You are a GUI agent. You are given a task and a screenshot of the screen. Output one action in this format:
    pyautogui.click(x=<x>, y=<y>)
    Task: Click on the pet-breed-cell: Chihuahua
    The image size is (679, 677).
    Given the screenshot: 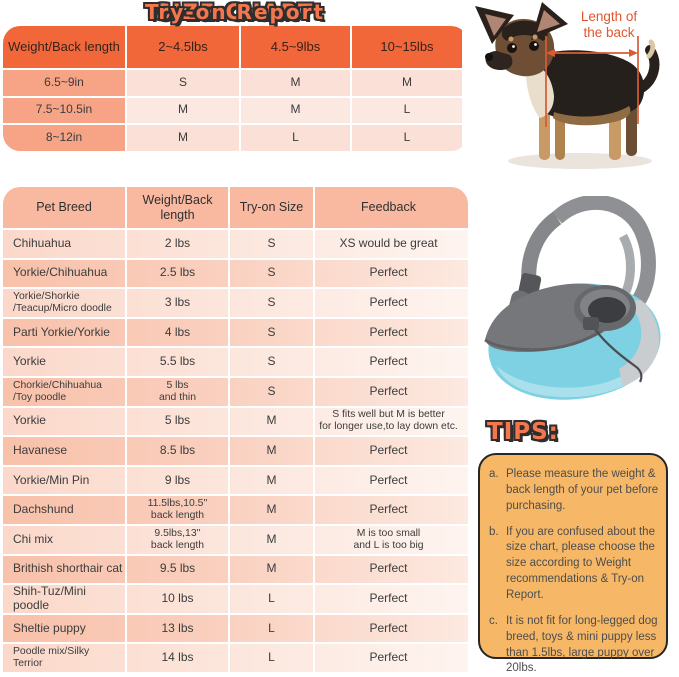 What is the action you would take?
    pyautogui.click(x=65, y=244)
    